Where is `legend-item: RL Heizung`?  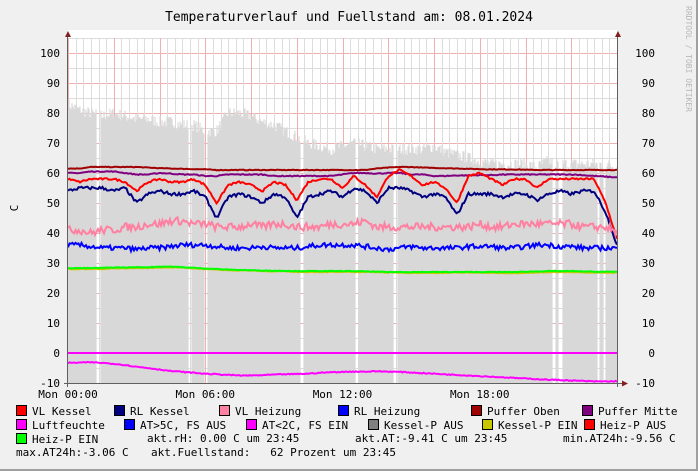
legend-item: RL Heizung is located at coordinates (379, 411).